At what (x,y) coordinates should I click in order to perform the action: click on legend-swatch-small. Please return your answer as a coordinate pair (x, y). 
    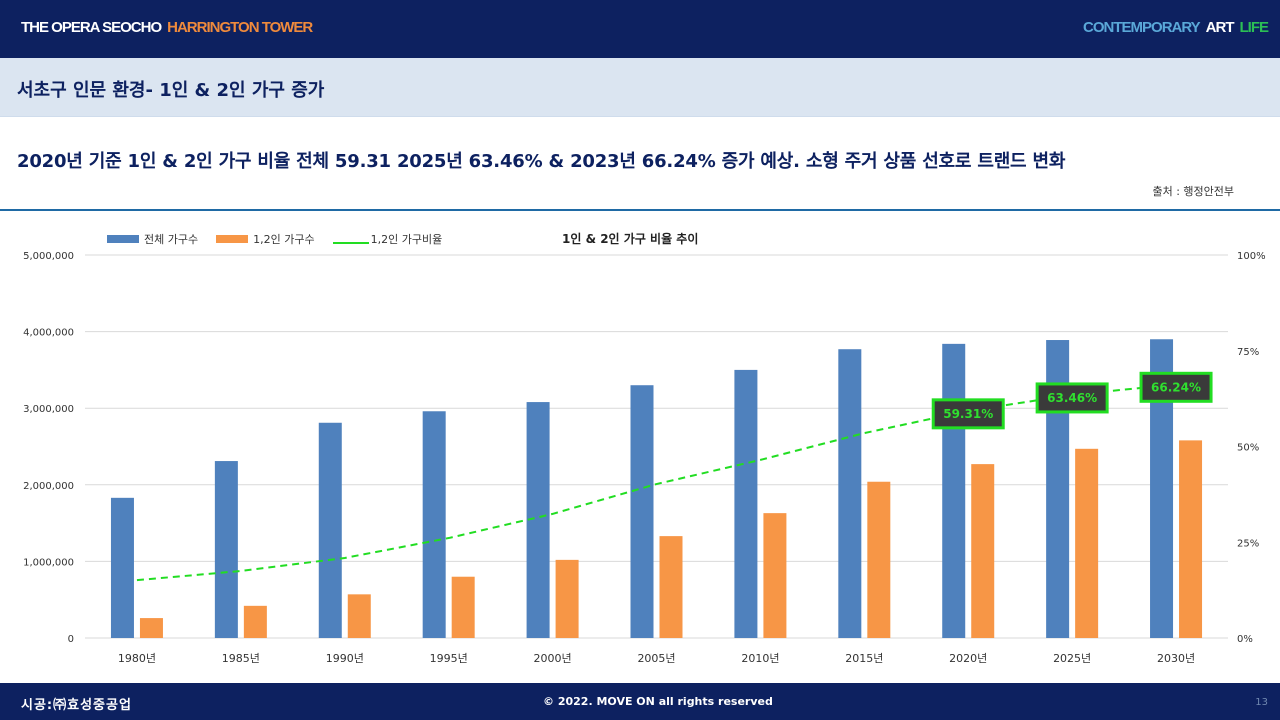
    Looking at the image, I should click on (232, 239).